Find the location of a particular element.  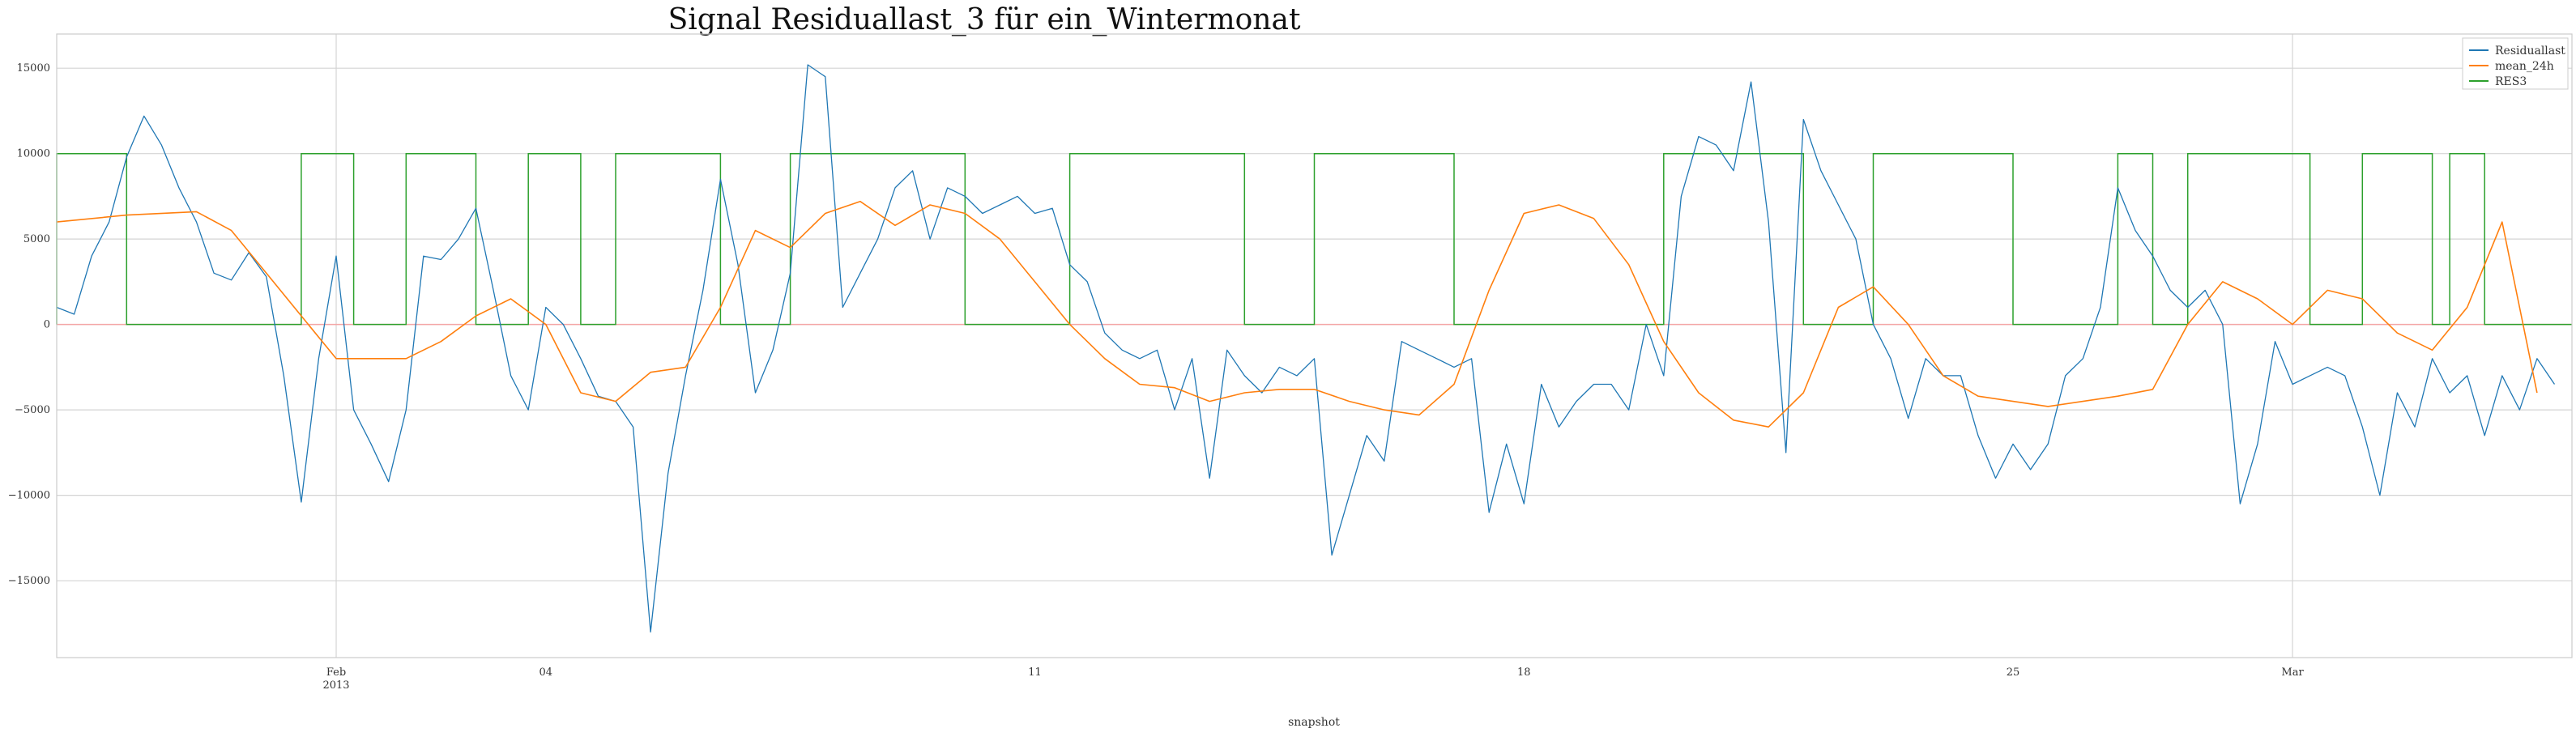

legend-label: mean_24h is located at coordinates (2525, 66).